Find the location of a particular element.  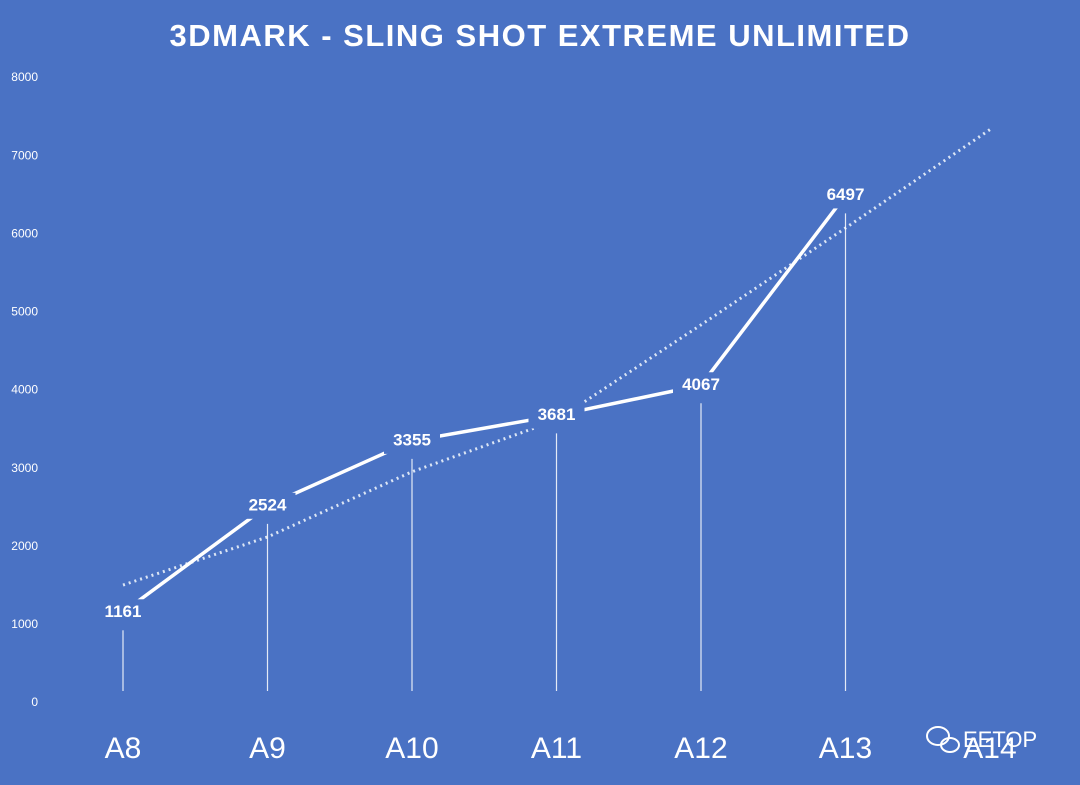

x-tick-label: A14 is located at coordinates (989, 748).